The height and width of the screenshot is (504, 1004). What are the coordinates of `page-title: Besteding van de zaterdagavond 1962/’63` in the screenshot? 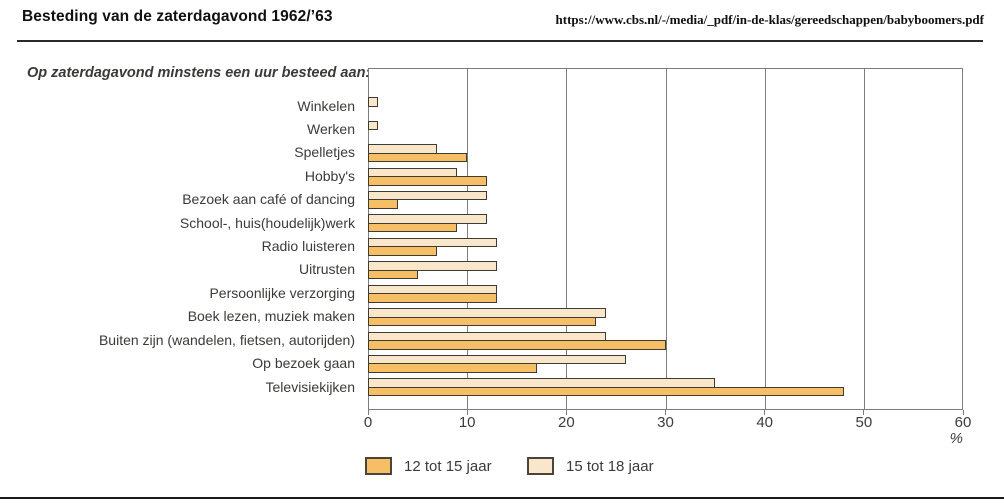 It's located at (177, 16).